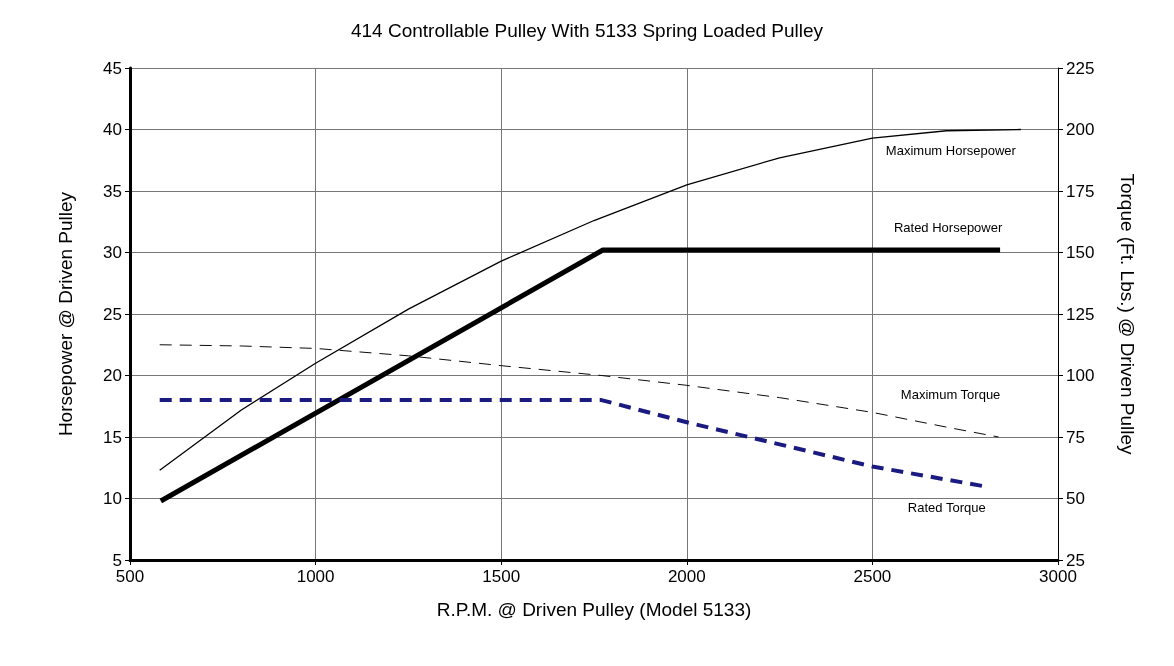  I want to click on y2-tick-label: 150, so click(1080, 252).